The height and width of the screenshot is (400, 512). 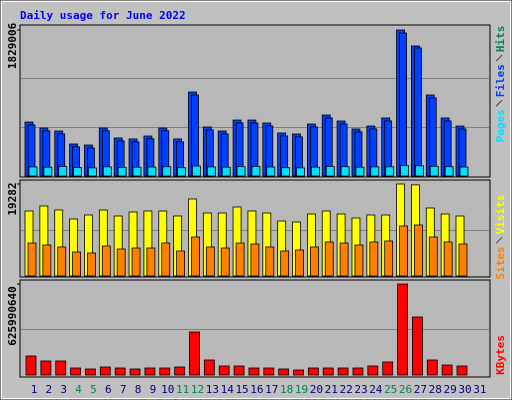 What do you see at coordinates (500, 262) in the screenshot?
I see `legend-entry: Sites` at bounding box center [500, 262].